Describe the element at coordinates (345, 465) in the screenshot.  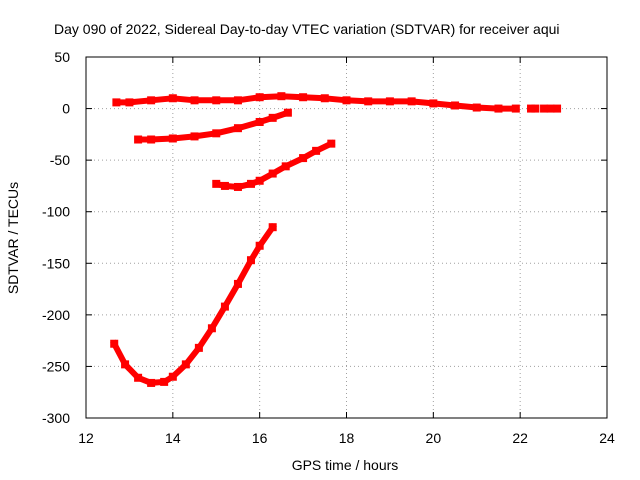
I see `x-axis-label: GPS time / hours` at that location.